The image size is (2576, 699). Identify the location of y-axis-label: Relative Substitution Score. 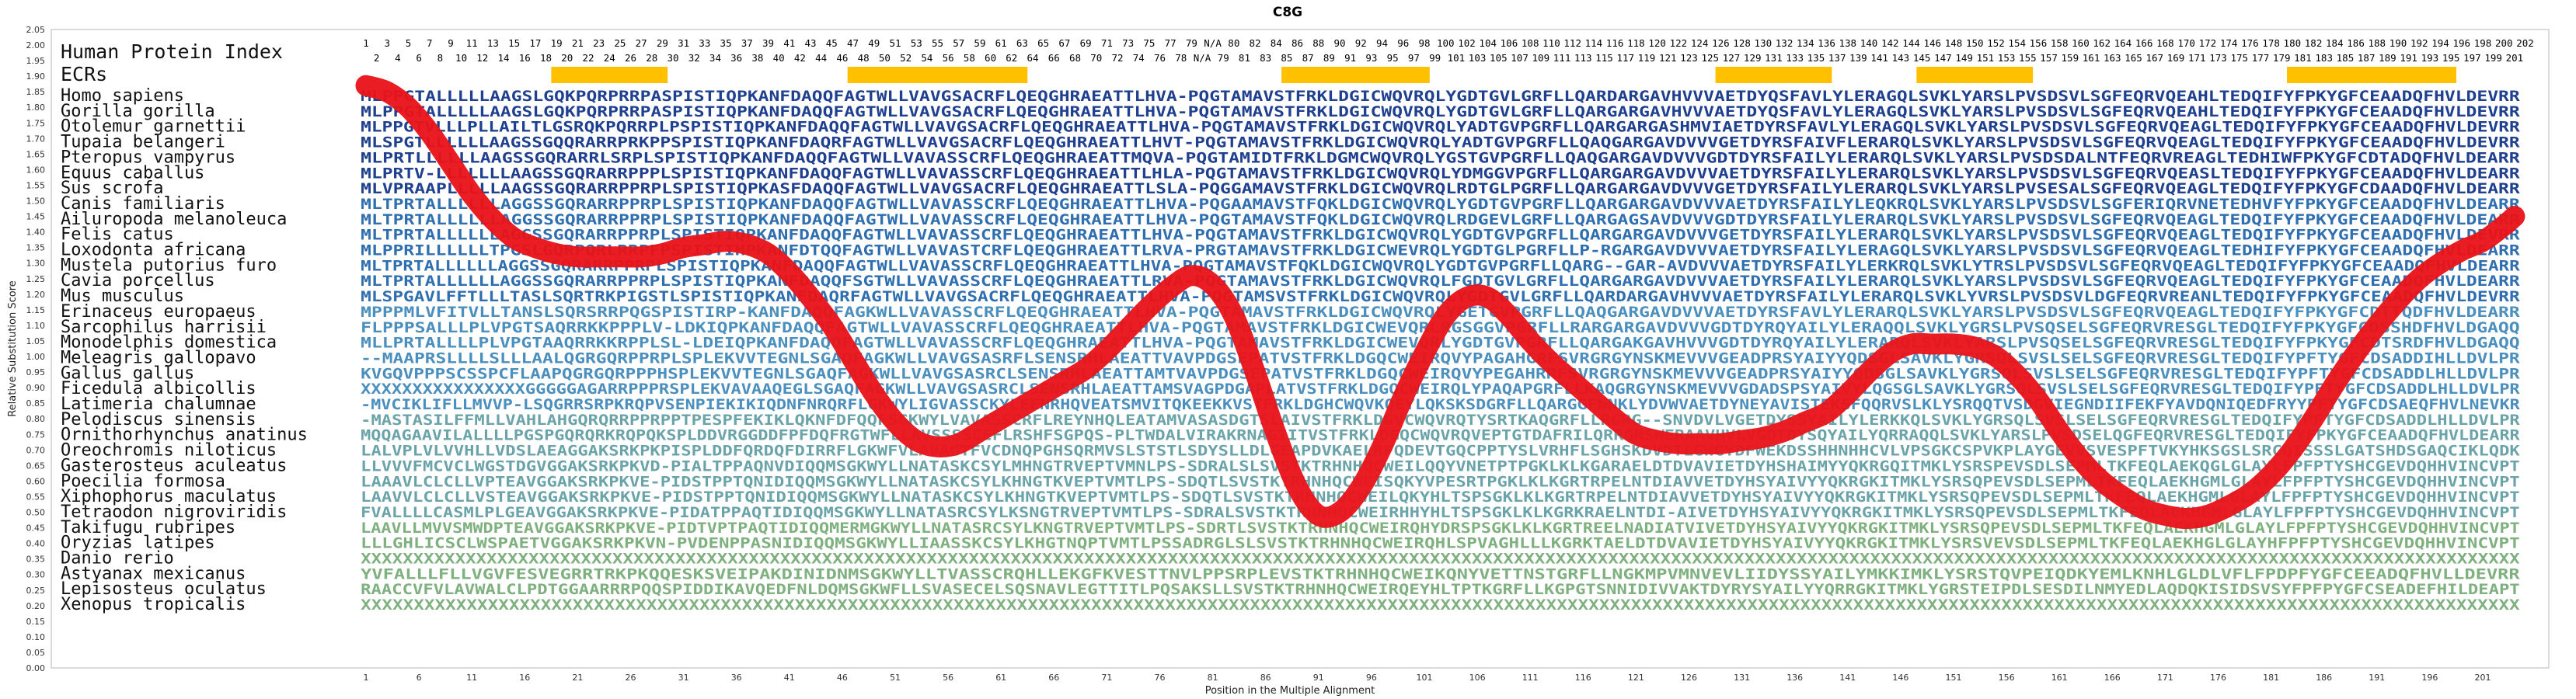
(13, 348).